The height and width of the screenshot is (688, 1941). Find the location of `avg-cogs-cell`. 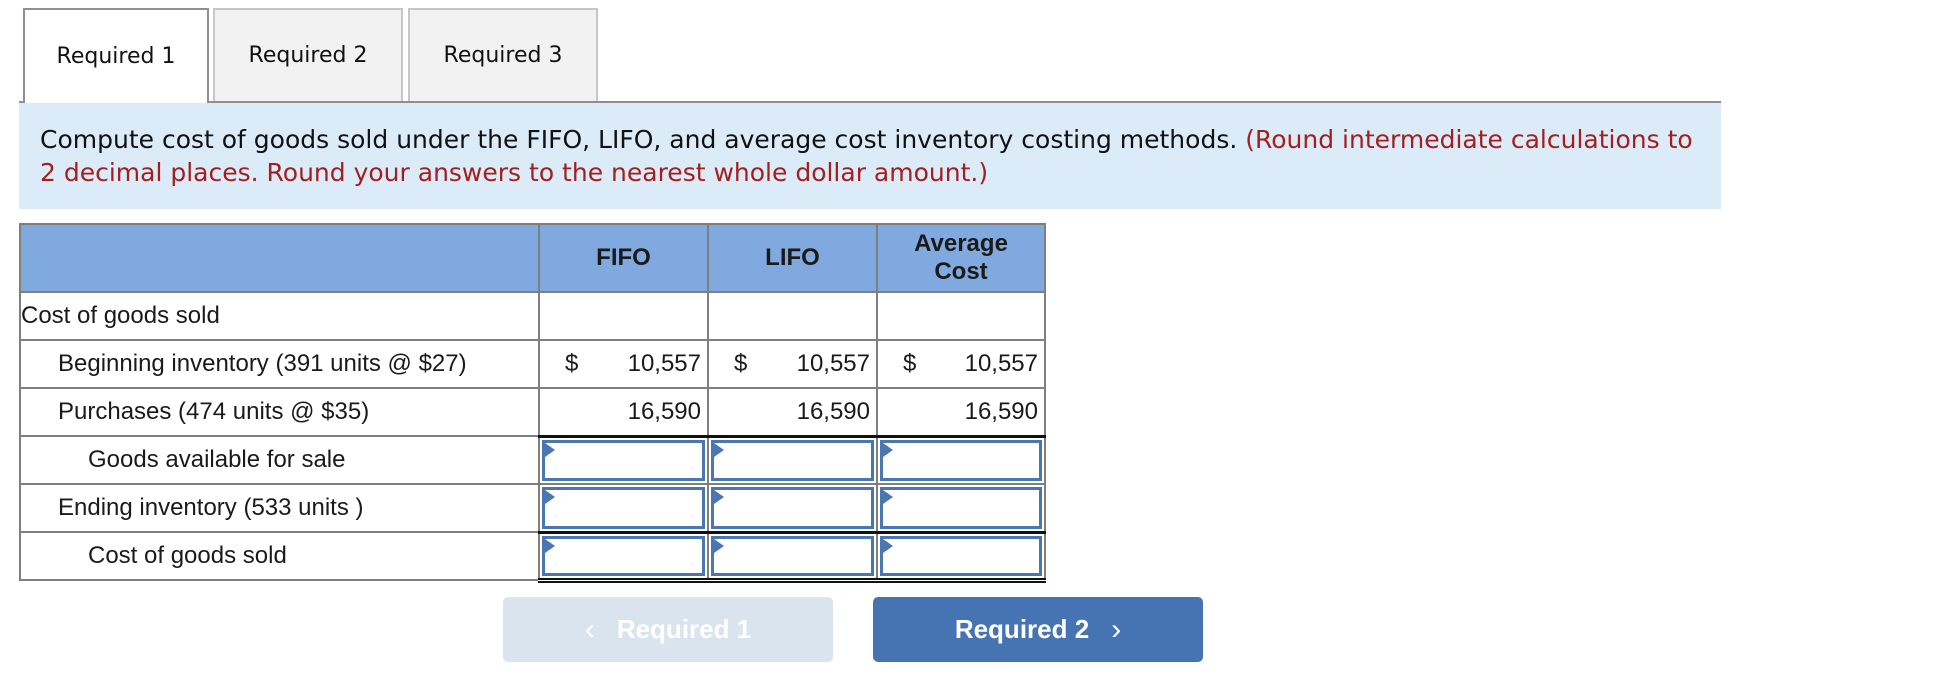

avg-cogs-cell is located at coordinates (961, 556).